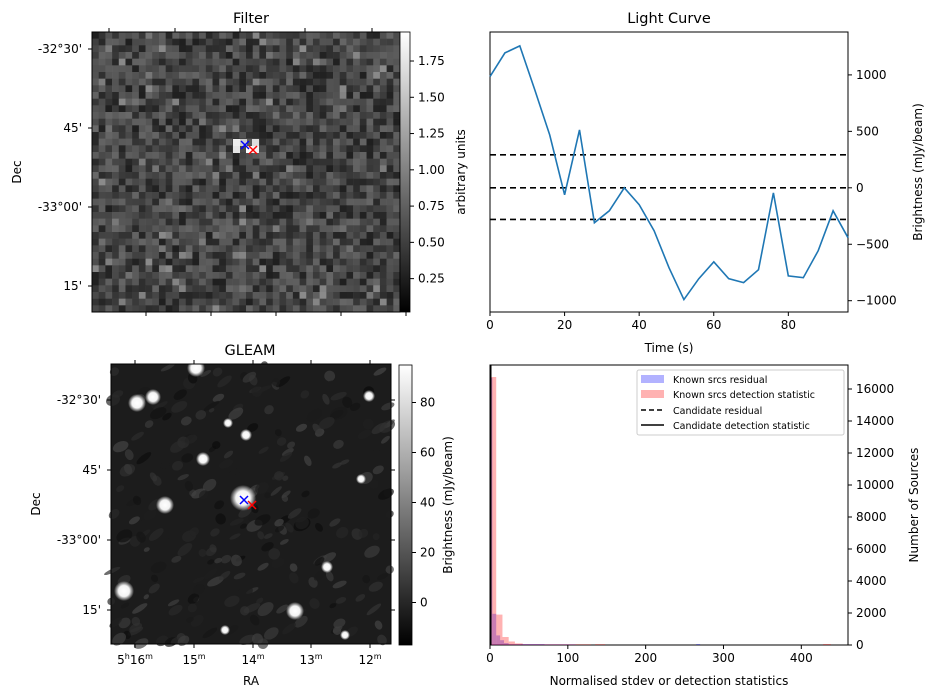  What do you see at coordinates (872, 244) in the screenshot?
I see `lightcurve-ytick-label: −500` at bounding box center [872, 244].